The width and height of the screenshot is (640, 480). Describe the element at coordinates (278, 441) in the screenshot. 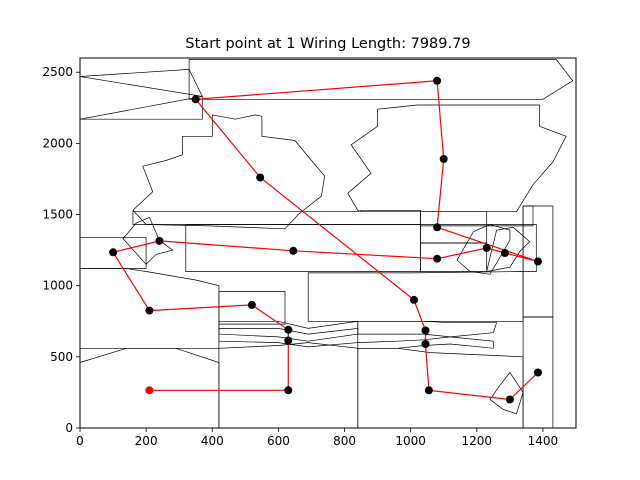

I see `x-tick-label: 600` at that location.